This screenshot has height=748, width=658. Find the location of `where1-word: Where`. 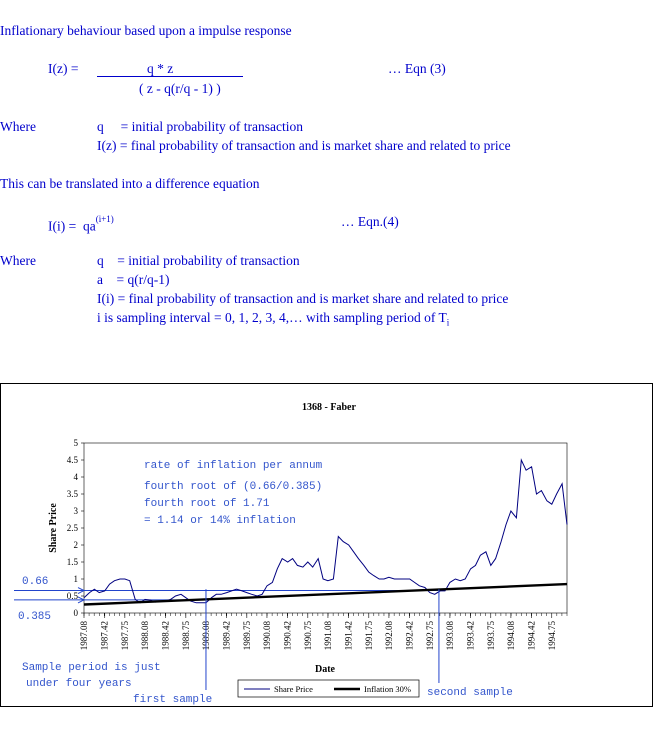

where1-word: Where is located at coordinates (18, 126).